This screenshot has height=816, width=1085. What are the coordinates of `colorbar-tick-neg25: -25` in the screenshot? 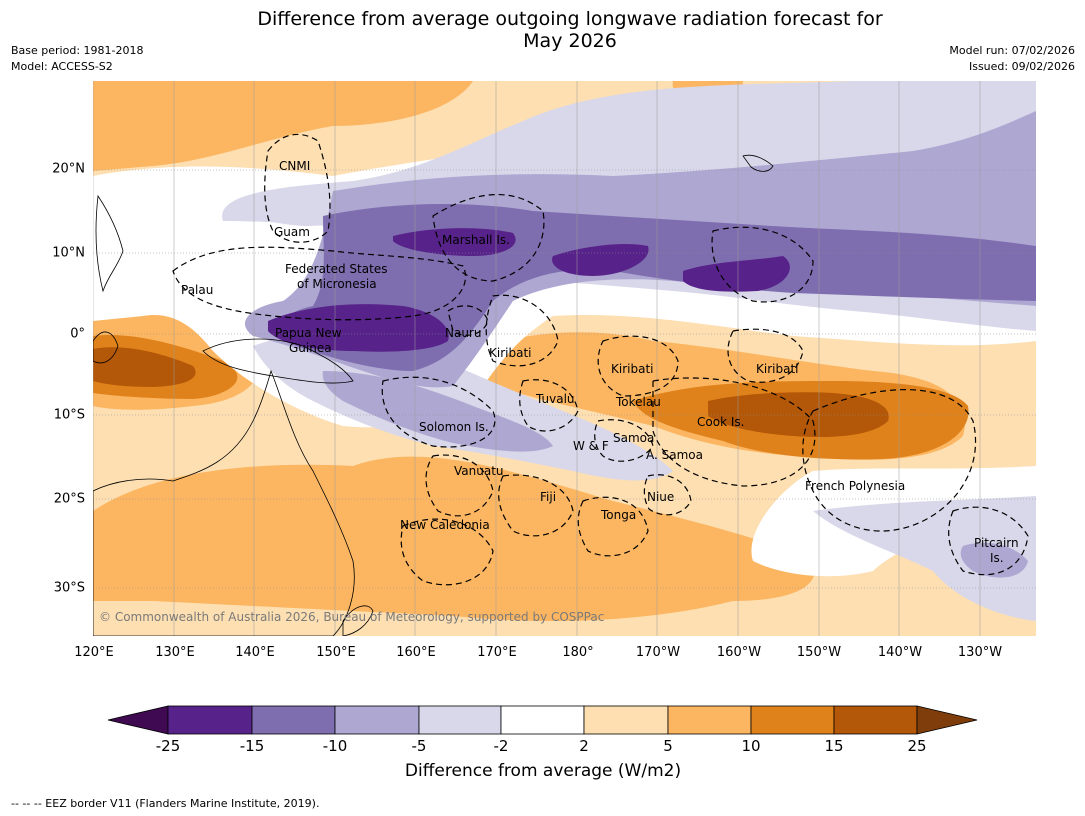 It's located at (168, 746).